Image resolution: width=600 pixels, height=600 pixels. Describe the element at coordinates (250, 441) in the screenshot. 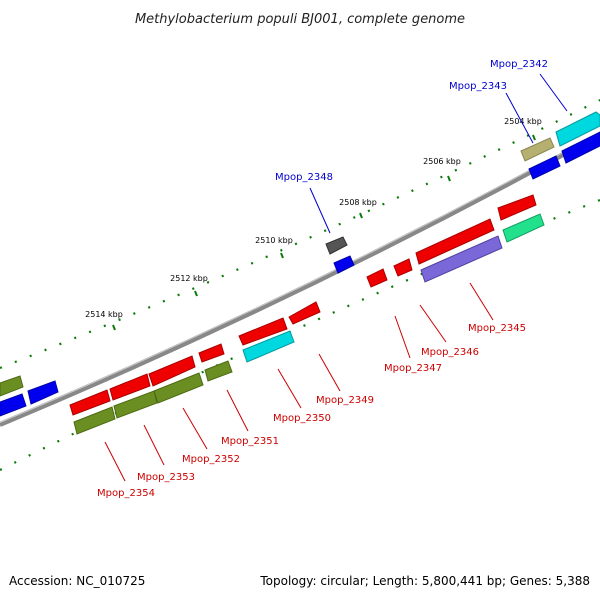

I see `gene-label-mpop-2351: Mpop_2351` at that location.